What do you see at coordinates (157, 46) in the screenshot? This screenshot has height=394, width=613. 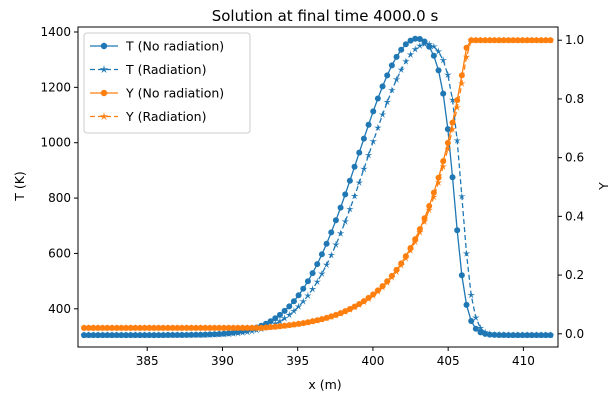 I see `legend-item: T (No radiation)` at bounding box center [157, 46].